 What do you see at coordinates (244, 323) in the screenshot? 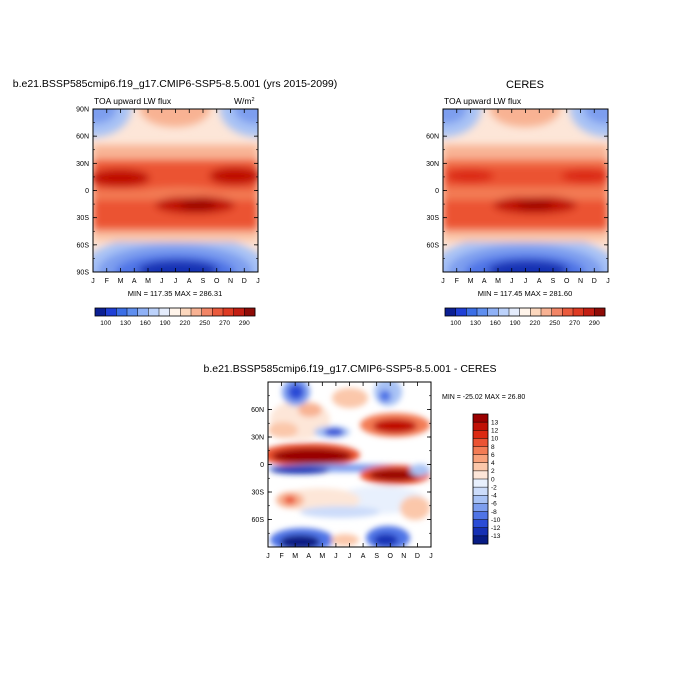
I see `panel-model-colorbar-label: 290` at bounding box center [244, 323].